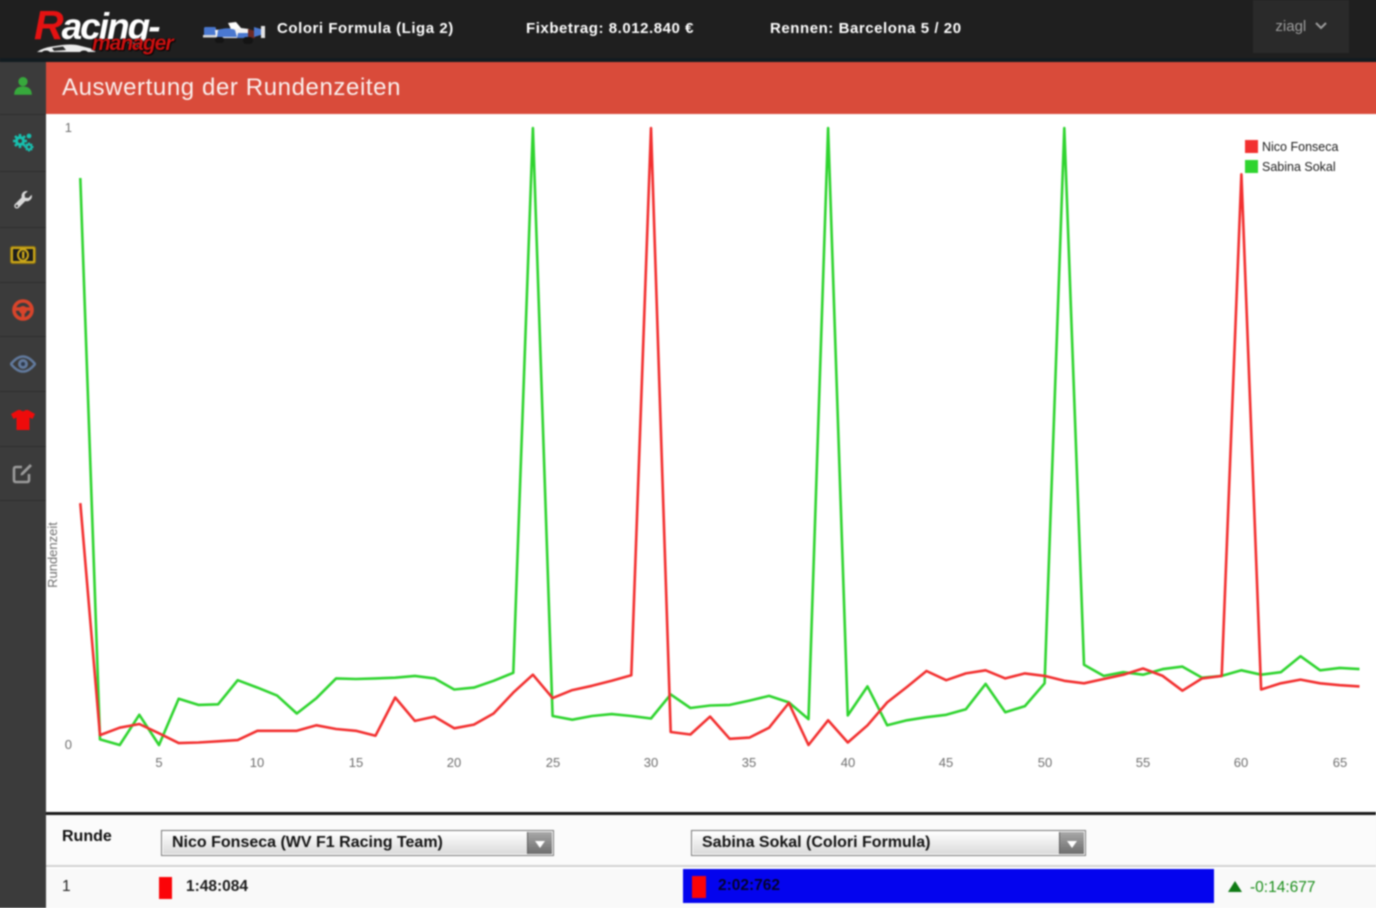  I want to click on svg-text: 60, so click(1241, 762).